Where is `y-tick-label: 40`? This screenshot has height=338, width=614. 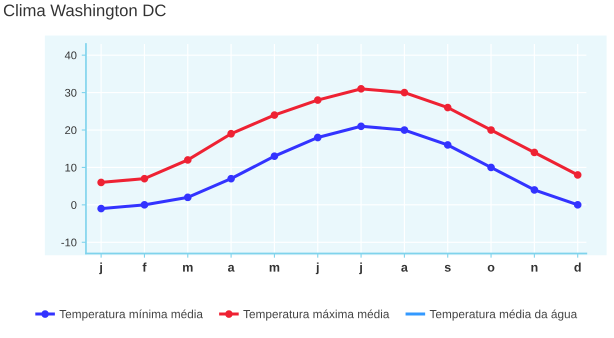 y-tick-label: 40 is located at coordinates (70, 55).